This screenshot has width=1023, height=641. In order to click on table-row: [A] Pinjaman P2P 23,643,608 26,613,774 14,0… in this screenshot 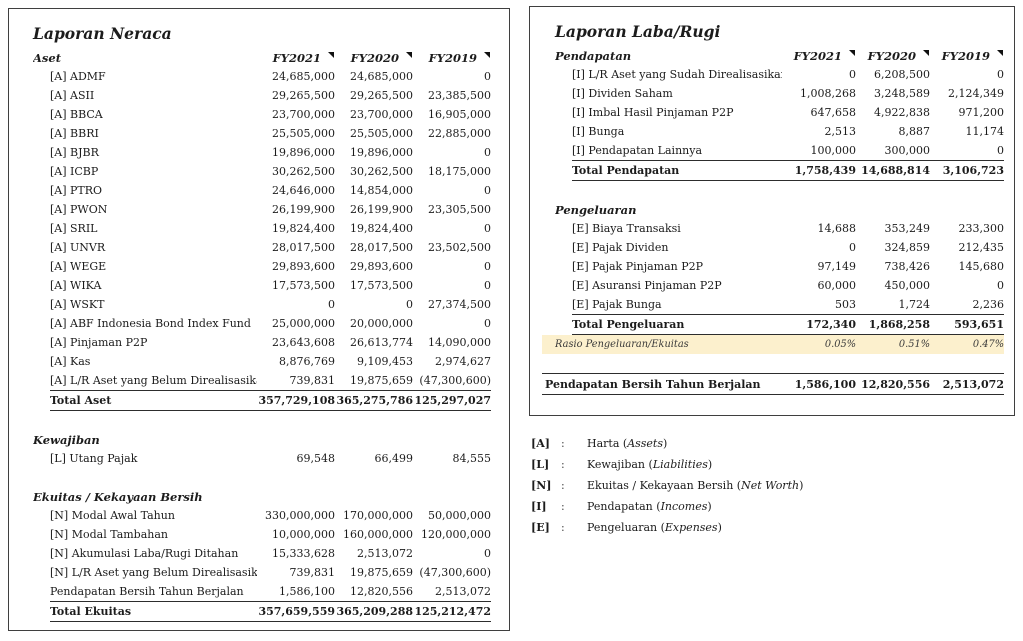, I will do `click(262, 342)`.